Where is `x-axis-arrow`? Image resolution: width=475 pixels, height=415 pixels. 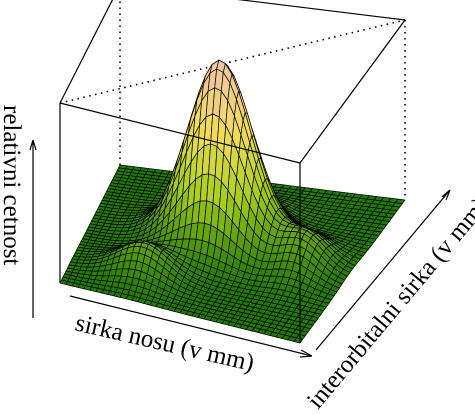
x-axis-arrow is located at coordinates (191, 326).